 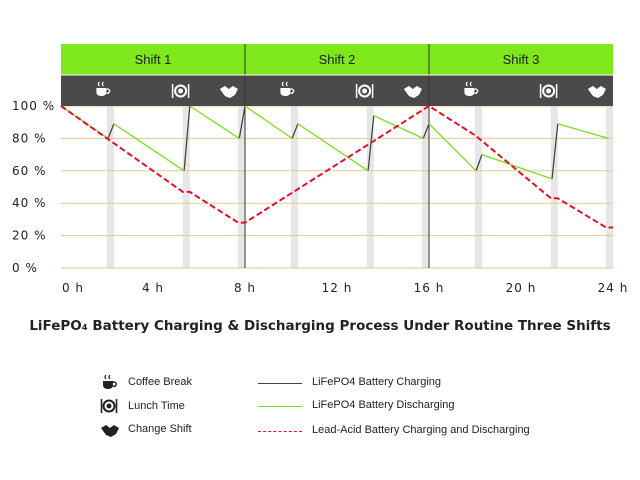 I want to click on shift-label: Shift 3, so click(x=521, y=59).